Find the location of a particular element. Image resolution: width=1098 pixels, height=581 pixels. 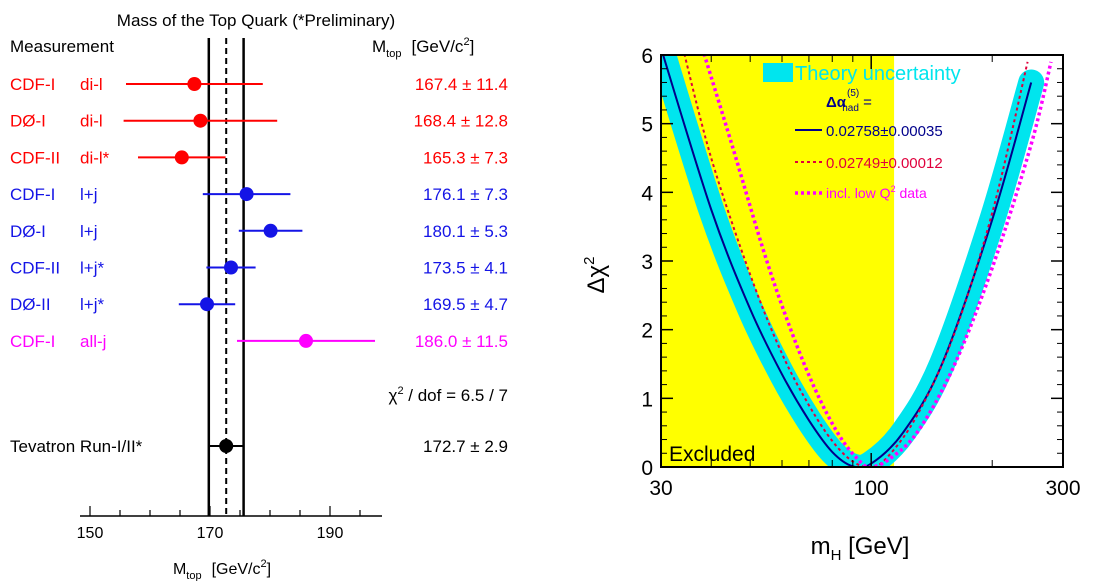

x-axis-label-sub: H is located at coordinates (836, 555).